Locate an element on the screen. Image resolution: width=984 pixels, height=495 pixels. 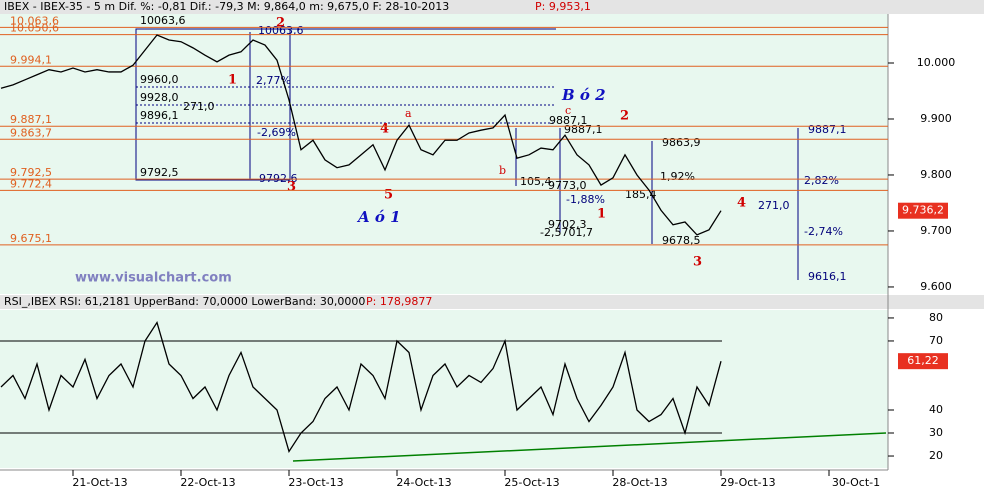
annotation: 9616,1 is located at coordinates (827, 276).